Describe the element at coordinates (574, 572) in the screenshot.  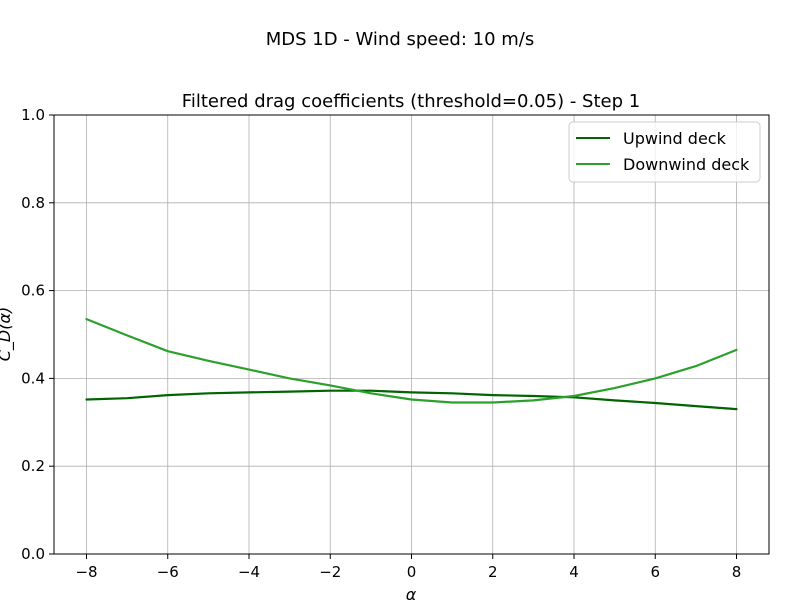
I see `x-tick-label: 4` at that location.